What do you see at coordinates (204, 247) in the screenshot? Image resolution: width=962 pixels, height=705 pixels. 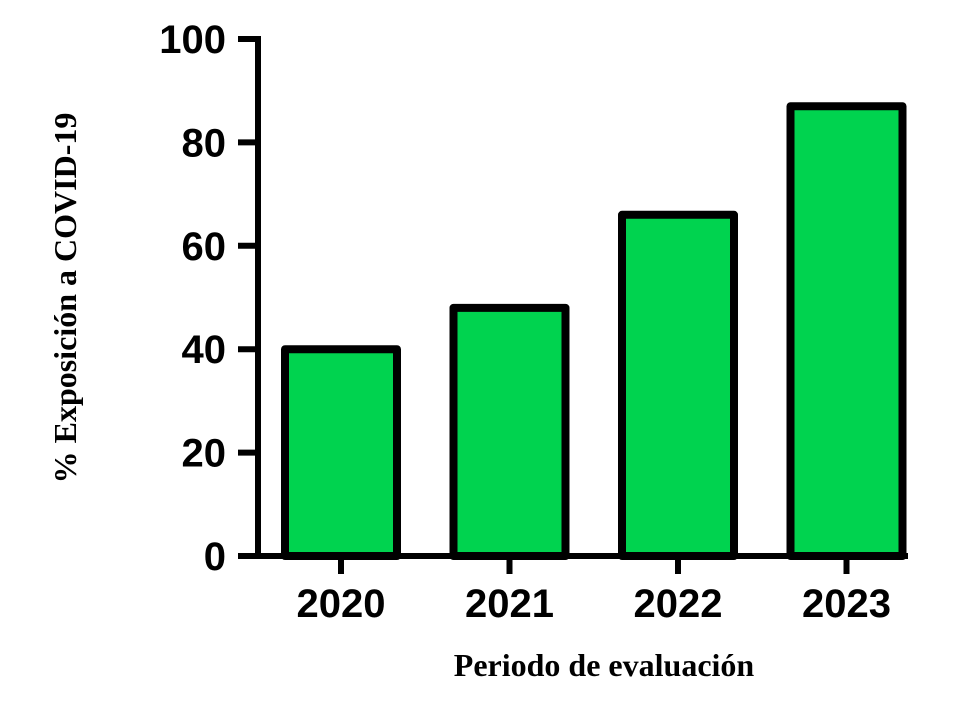 I see `y-tick-label: 60` at bounding box center [204, 247].